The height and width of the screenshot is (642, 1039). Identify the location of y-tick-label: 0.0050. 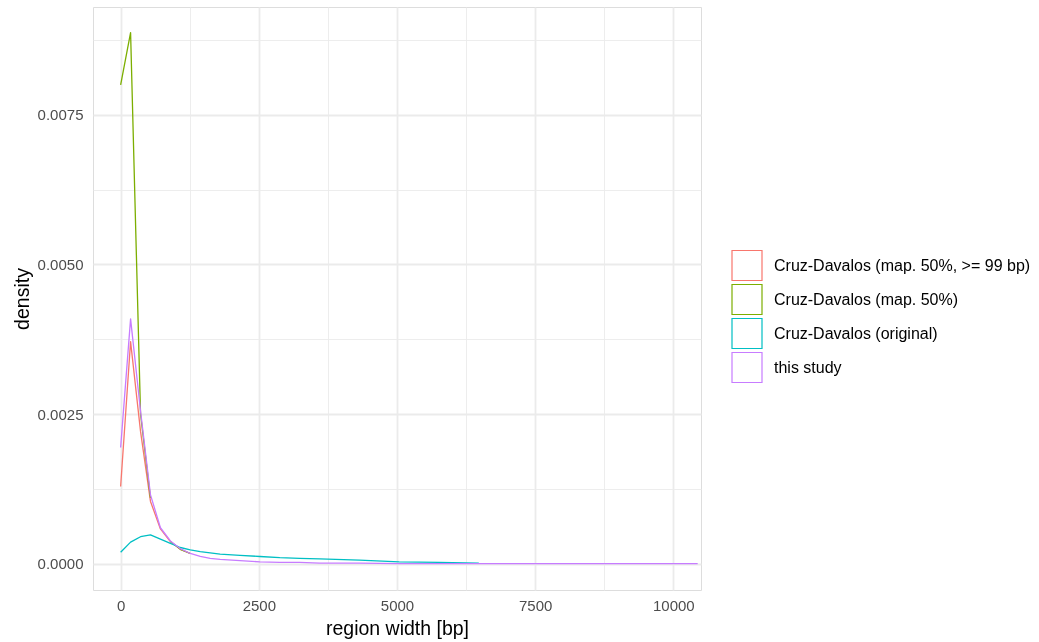
(60, 264).